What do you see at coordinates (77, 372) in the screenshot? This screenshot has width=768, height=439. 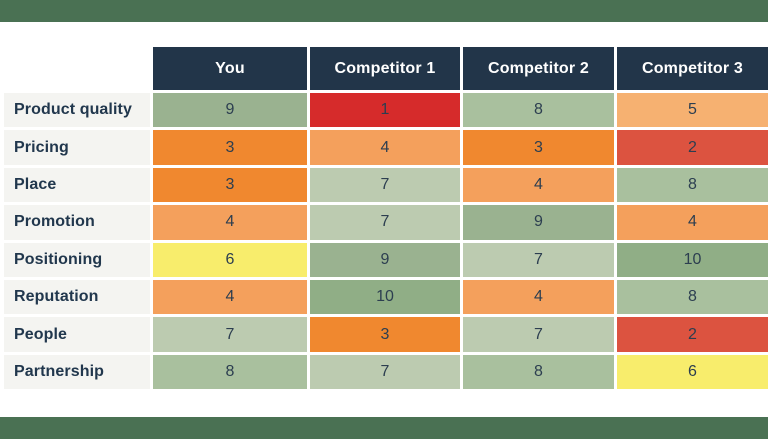 I see `row-label: Partnership` at bounding box center [77, 372].